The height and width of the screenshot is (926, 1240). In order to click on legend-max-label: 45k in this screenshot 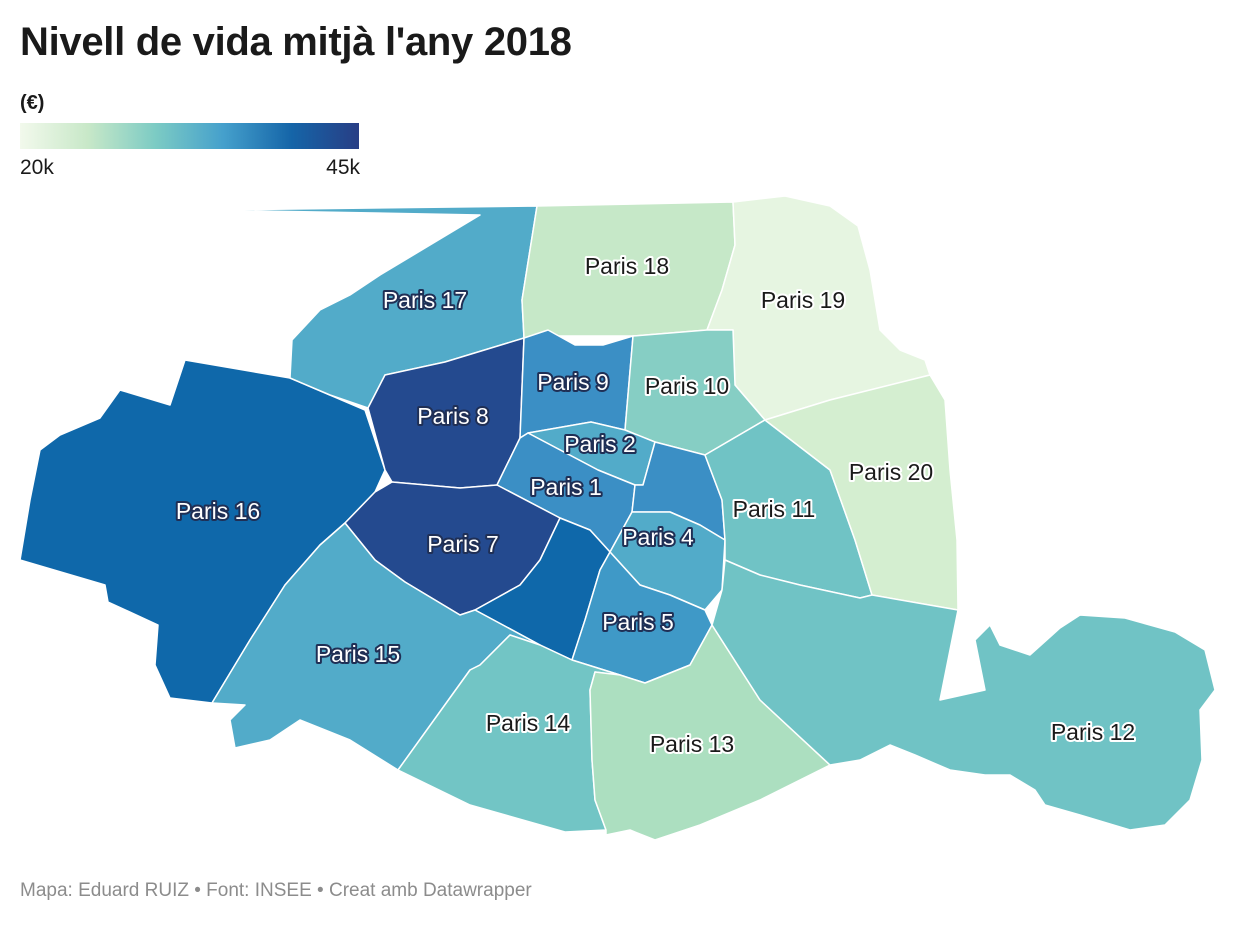, I will do `click(343, 167)`.